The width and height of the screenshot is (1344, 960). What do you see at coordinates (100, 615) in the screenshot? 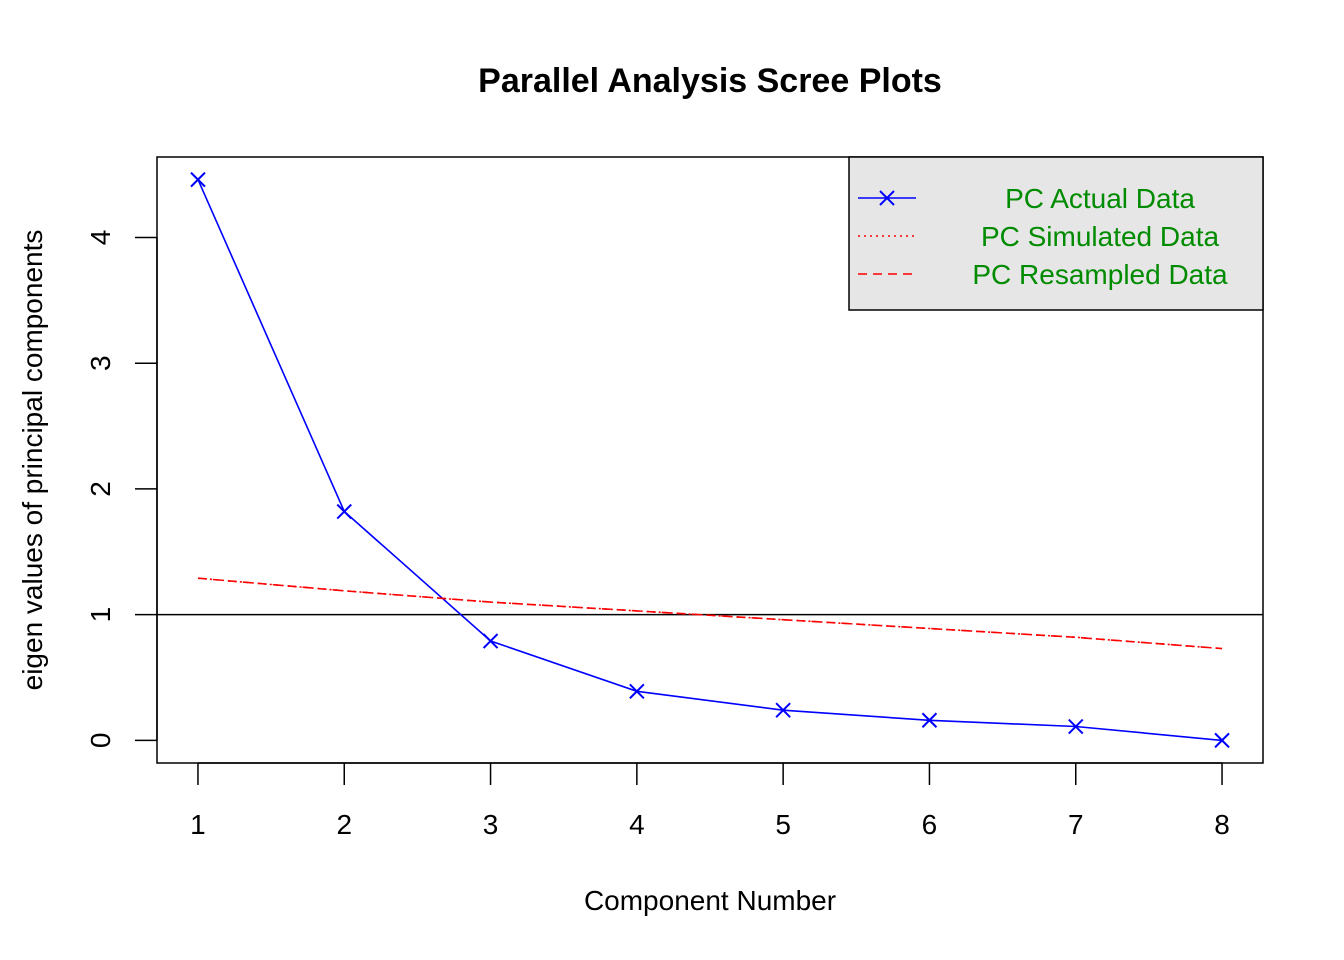
I see `y-tick-label: 1` at bounding box center [100, 615].